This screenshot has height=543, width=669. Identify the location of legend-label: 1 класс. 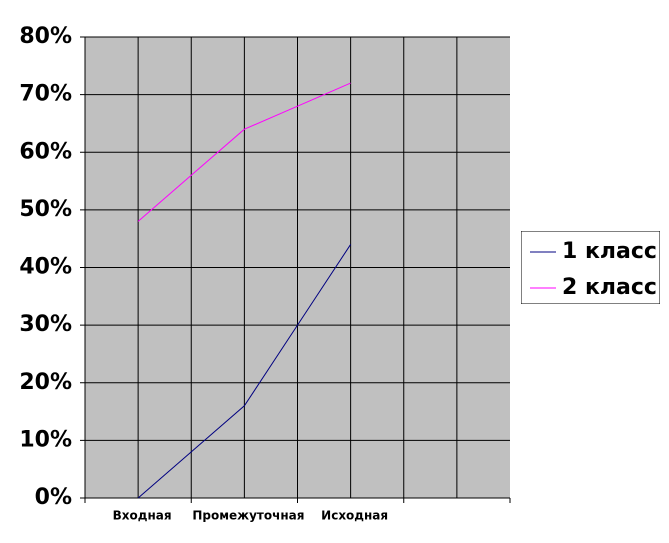
(609, 251).